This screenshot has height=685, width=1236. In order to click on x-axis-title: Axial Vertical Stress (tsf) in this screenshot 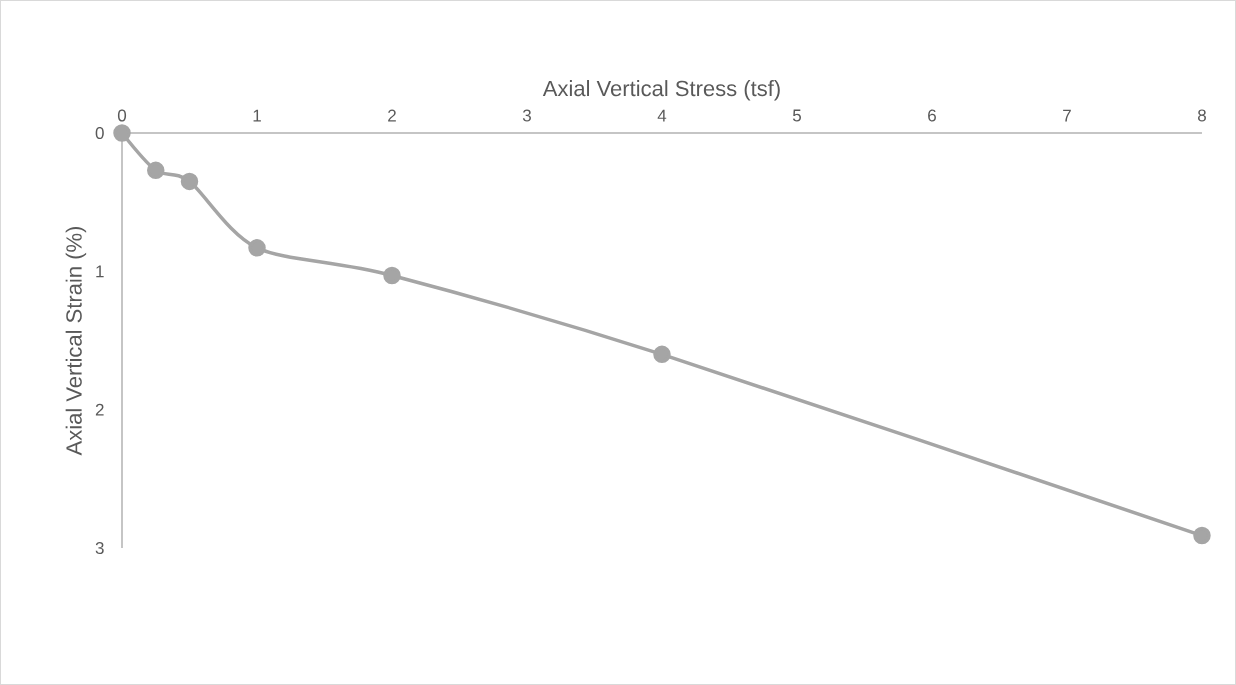, I will do `click(661, 90)`.